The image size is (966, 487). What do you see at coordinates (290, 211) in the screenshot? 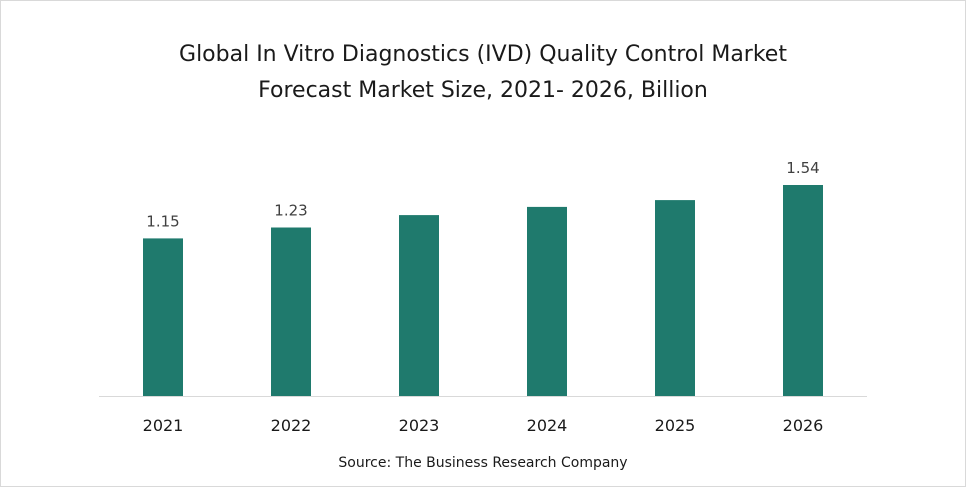
I see `data-label-2022: 1.23` at bounding box center [290, 211].